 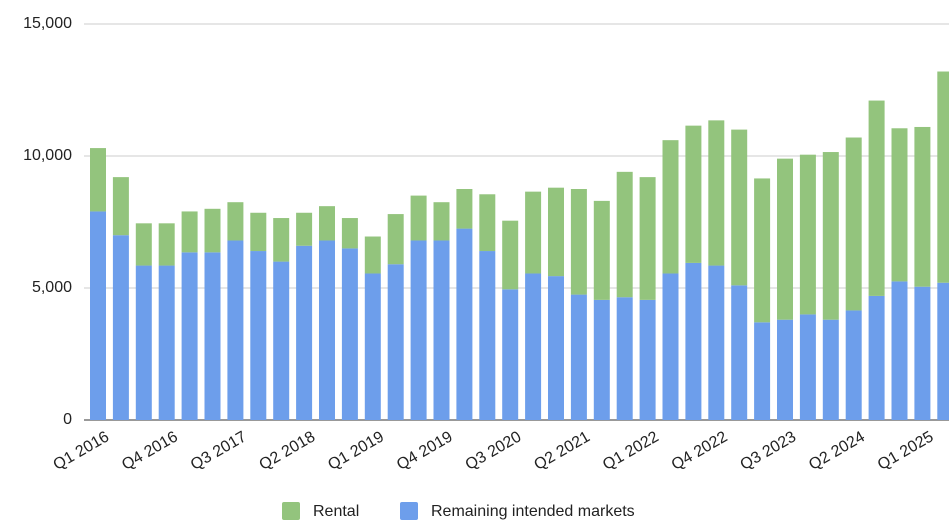 I want to click on x-tick-label: Q2 2021, so click(x=562, y=450).